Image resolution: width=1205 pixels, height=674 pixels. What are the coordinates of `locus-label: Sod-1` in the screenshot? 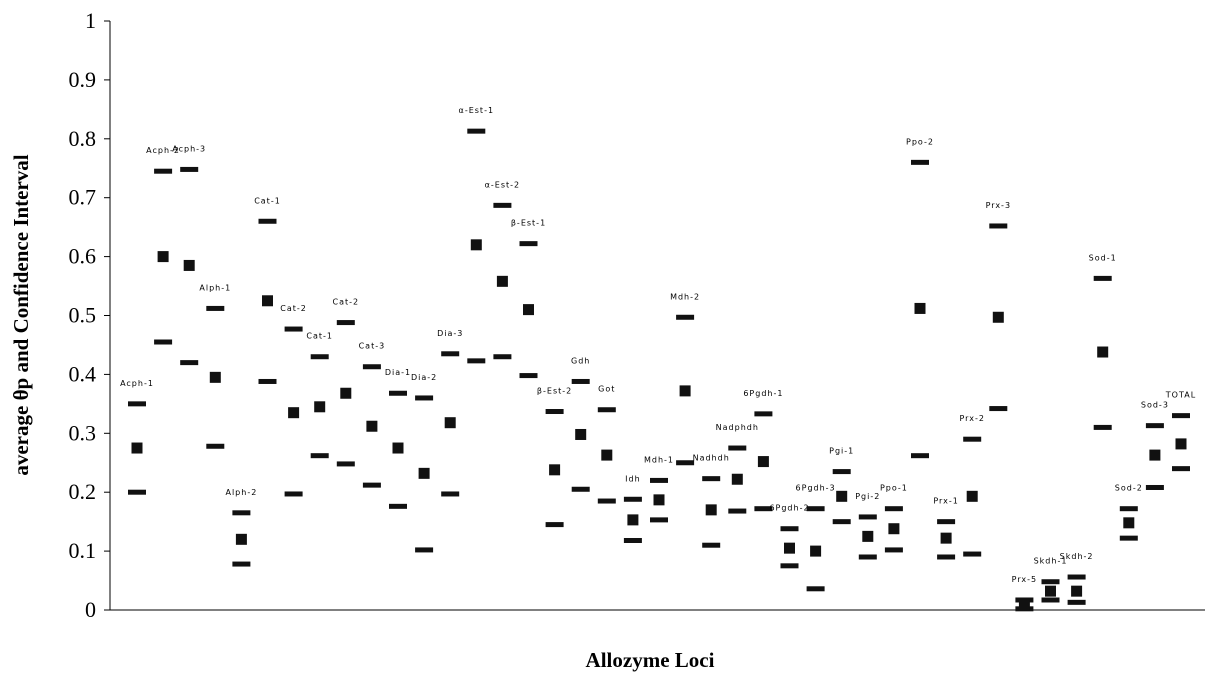 It's located at (1103, 257).